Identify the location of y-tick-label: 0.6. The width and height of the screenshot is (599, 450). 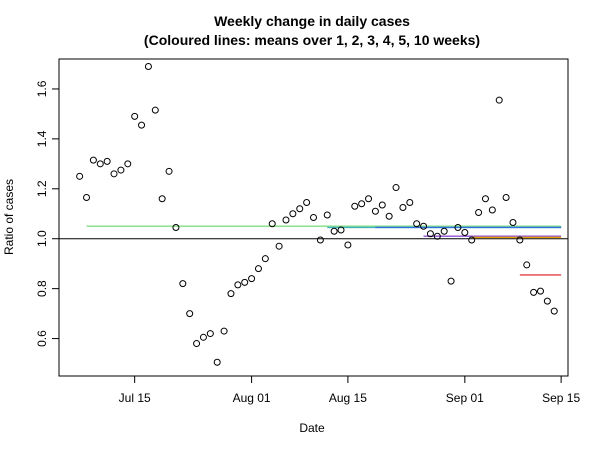
(42, 338).